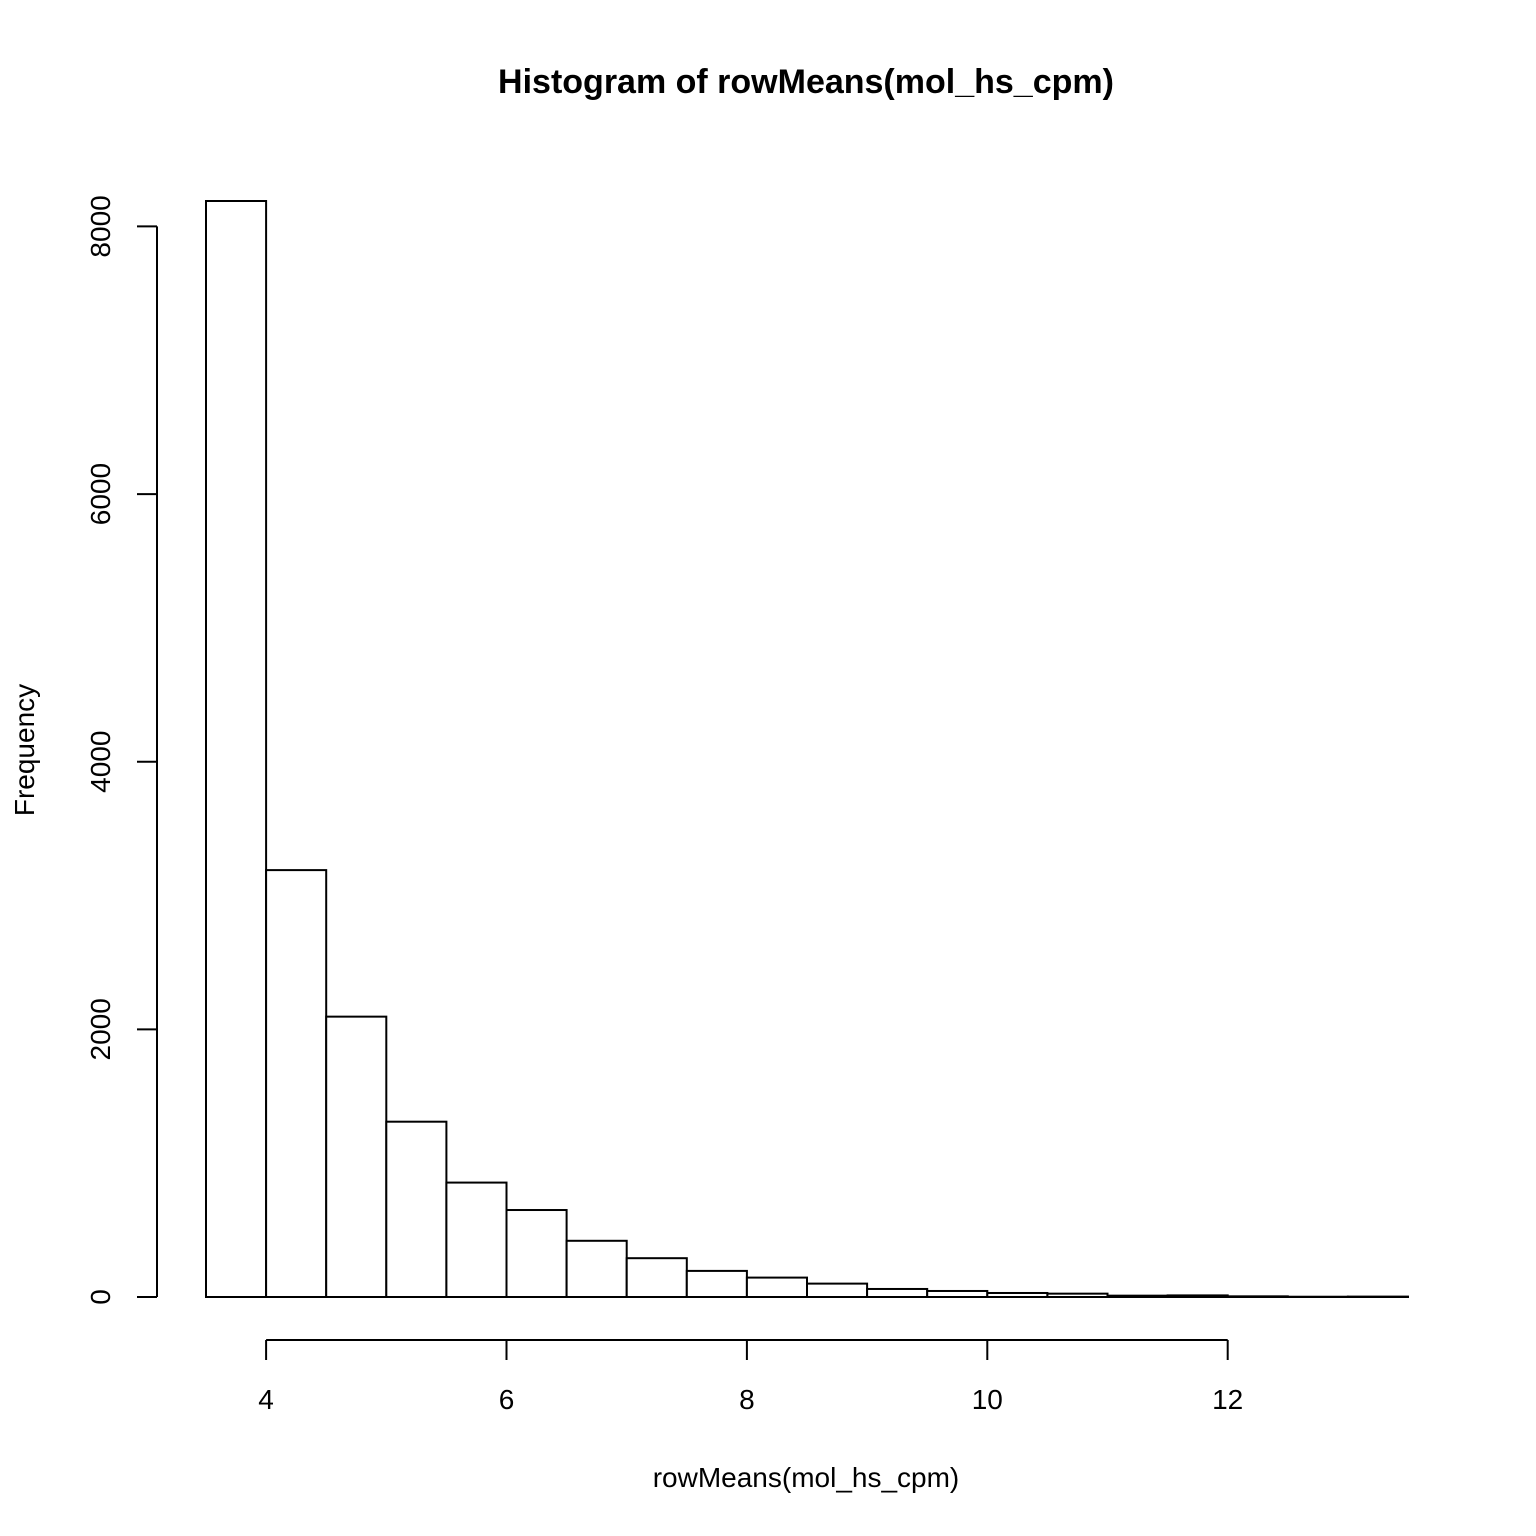  Describe the element at coordinates (806, 82) in the screenshot. I see `chart-title: Histogram of rowMeans(mol_hs_cpm)` at that location.